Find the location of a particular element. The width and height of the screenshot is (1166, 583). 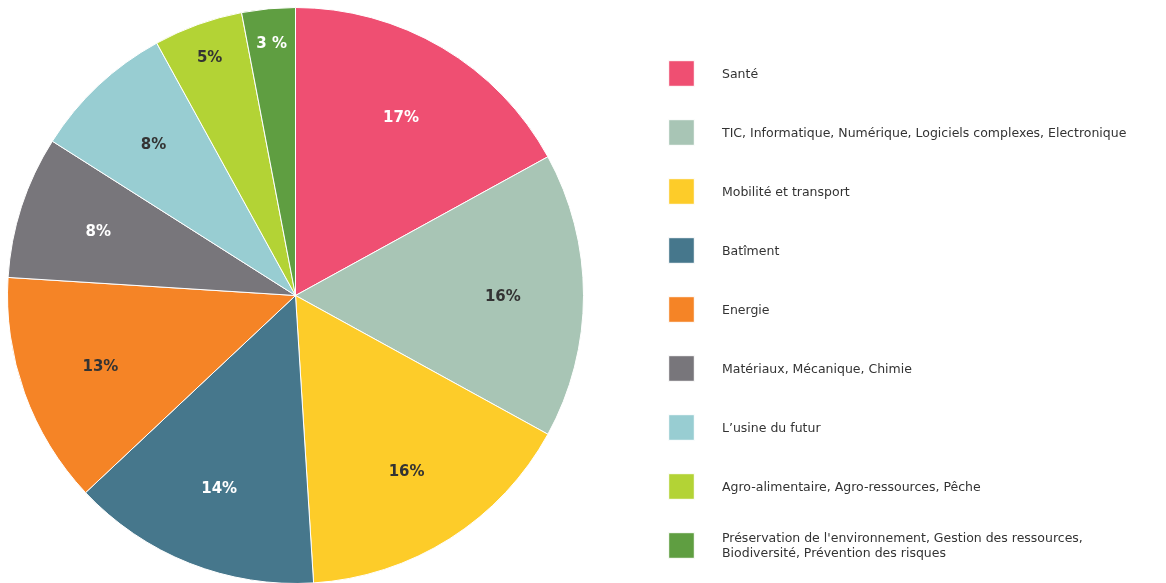

data-label: 14% is located at coordinates (219, 488).